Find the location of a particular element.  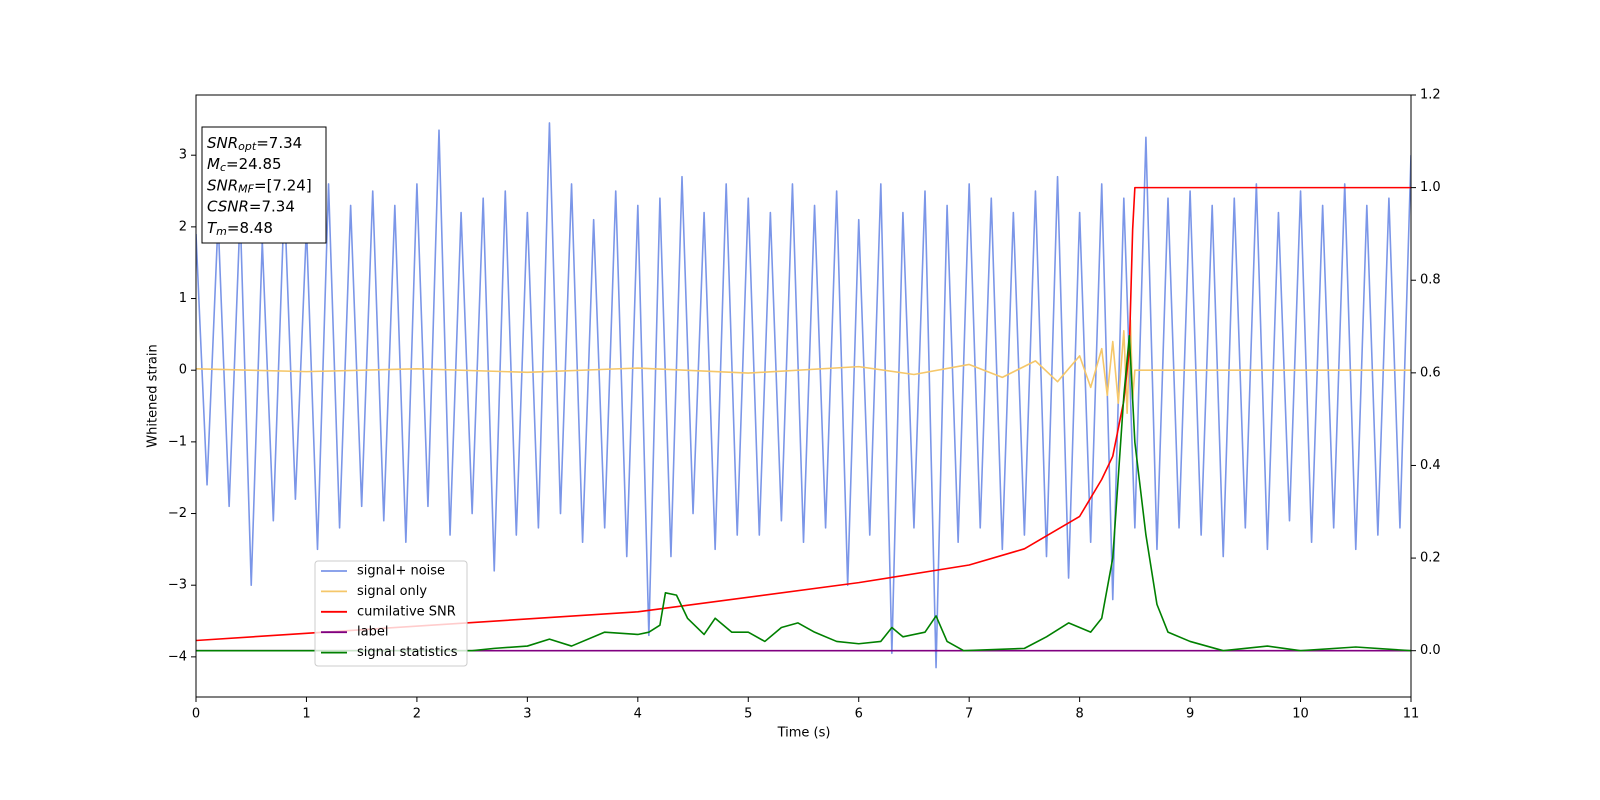

annotation-text: =[7.24] is located at coordinates (283, 185).